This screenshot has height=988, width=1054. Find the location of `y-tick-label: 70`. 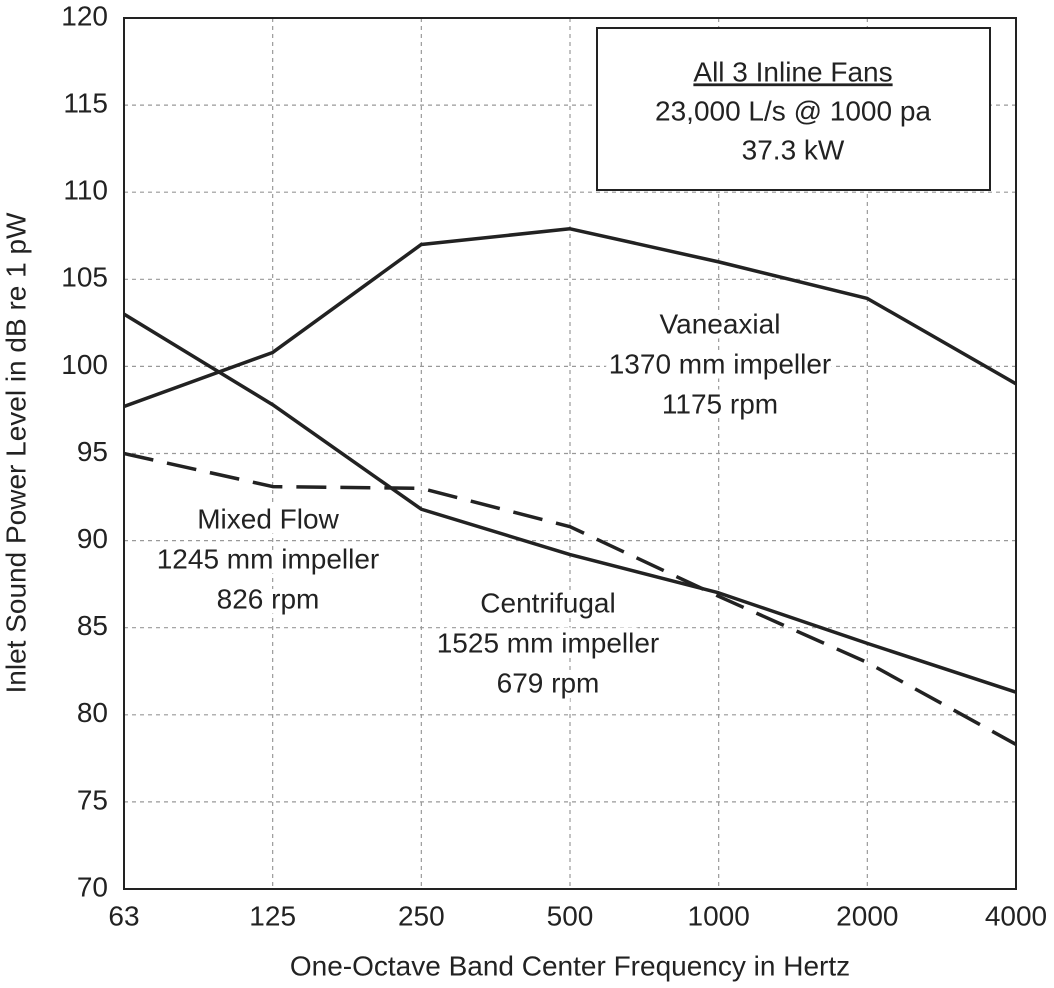

y-tick-label: 70 is located at coordinates (92, 886).